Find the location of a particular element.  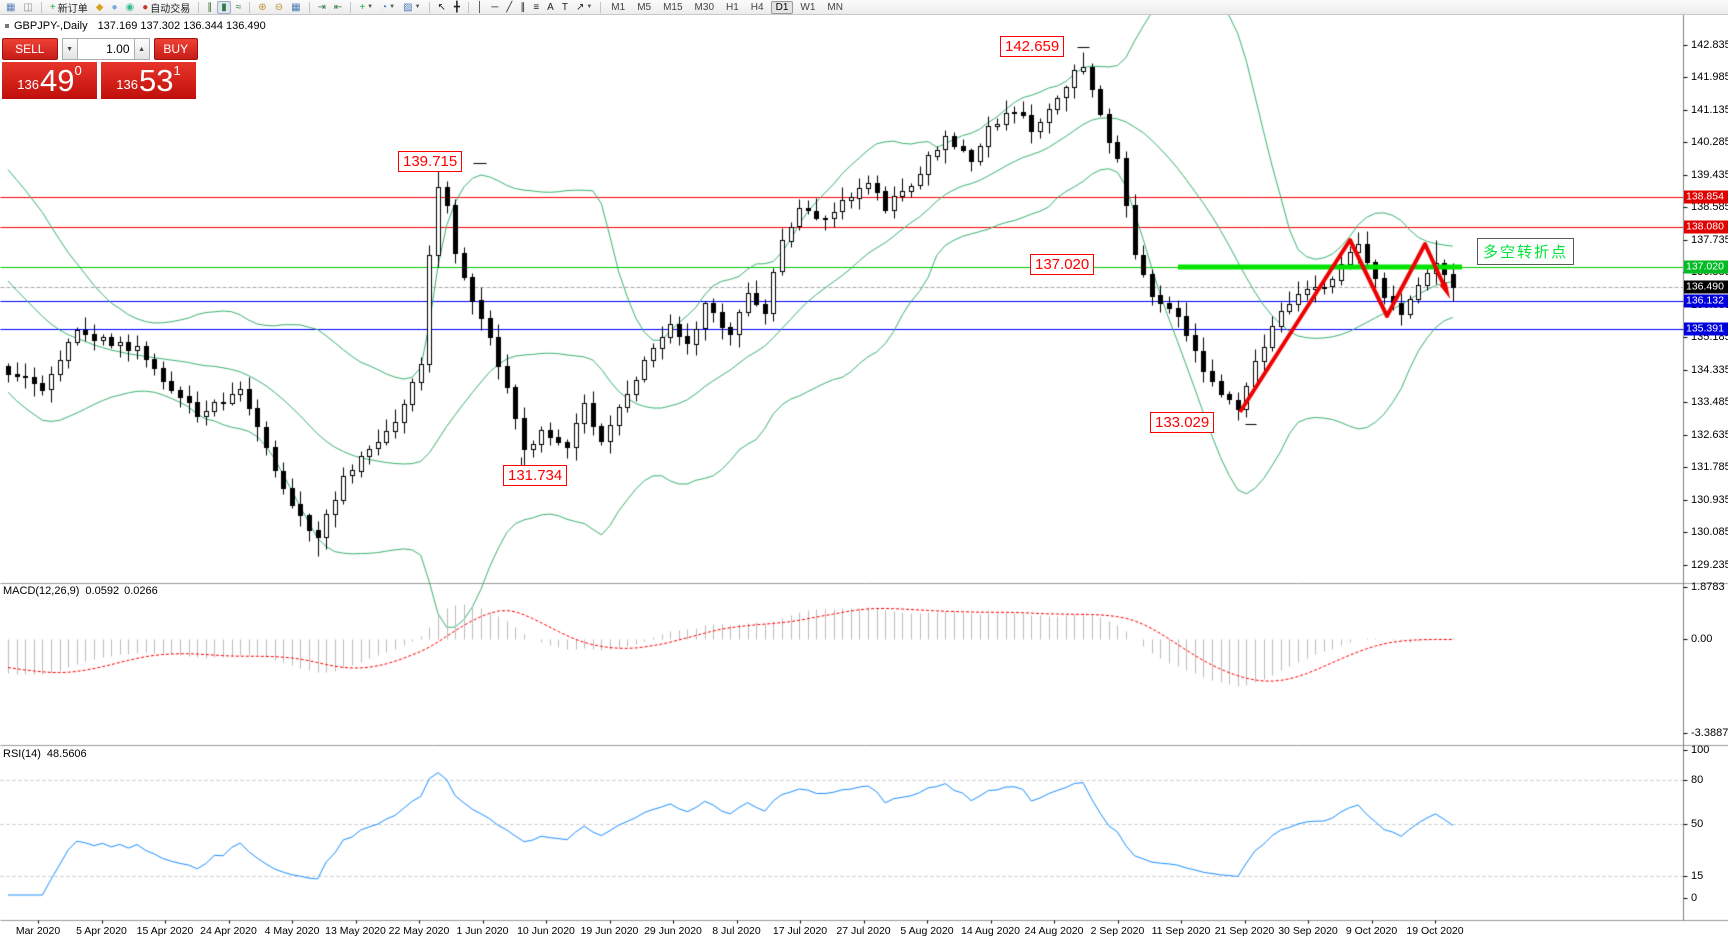

zoom-out-icon: ⊖ is located at coordinates (279, 7).